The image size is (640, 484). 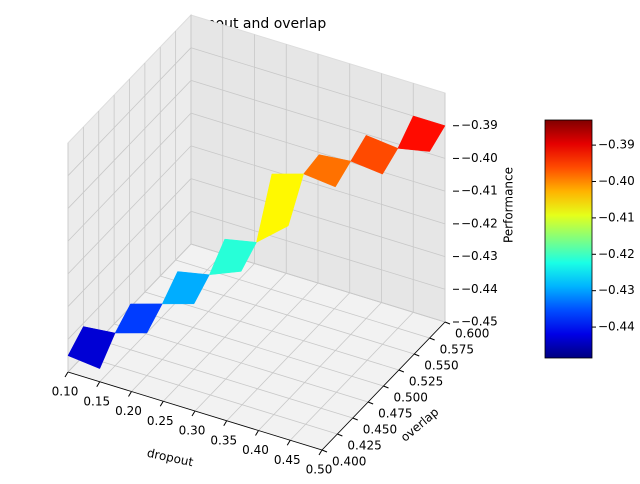 What do you see at coordinates (96, 401) in the screenshot?
I see `x-tick-label: 0.15` at bounding box center [96, 401].